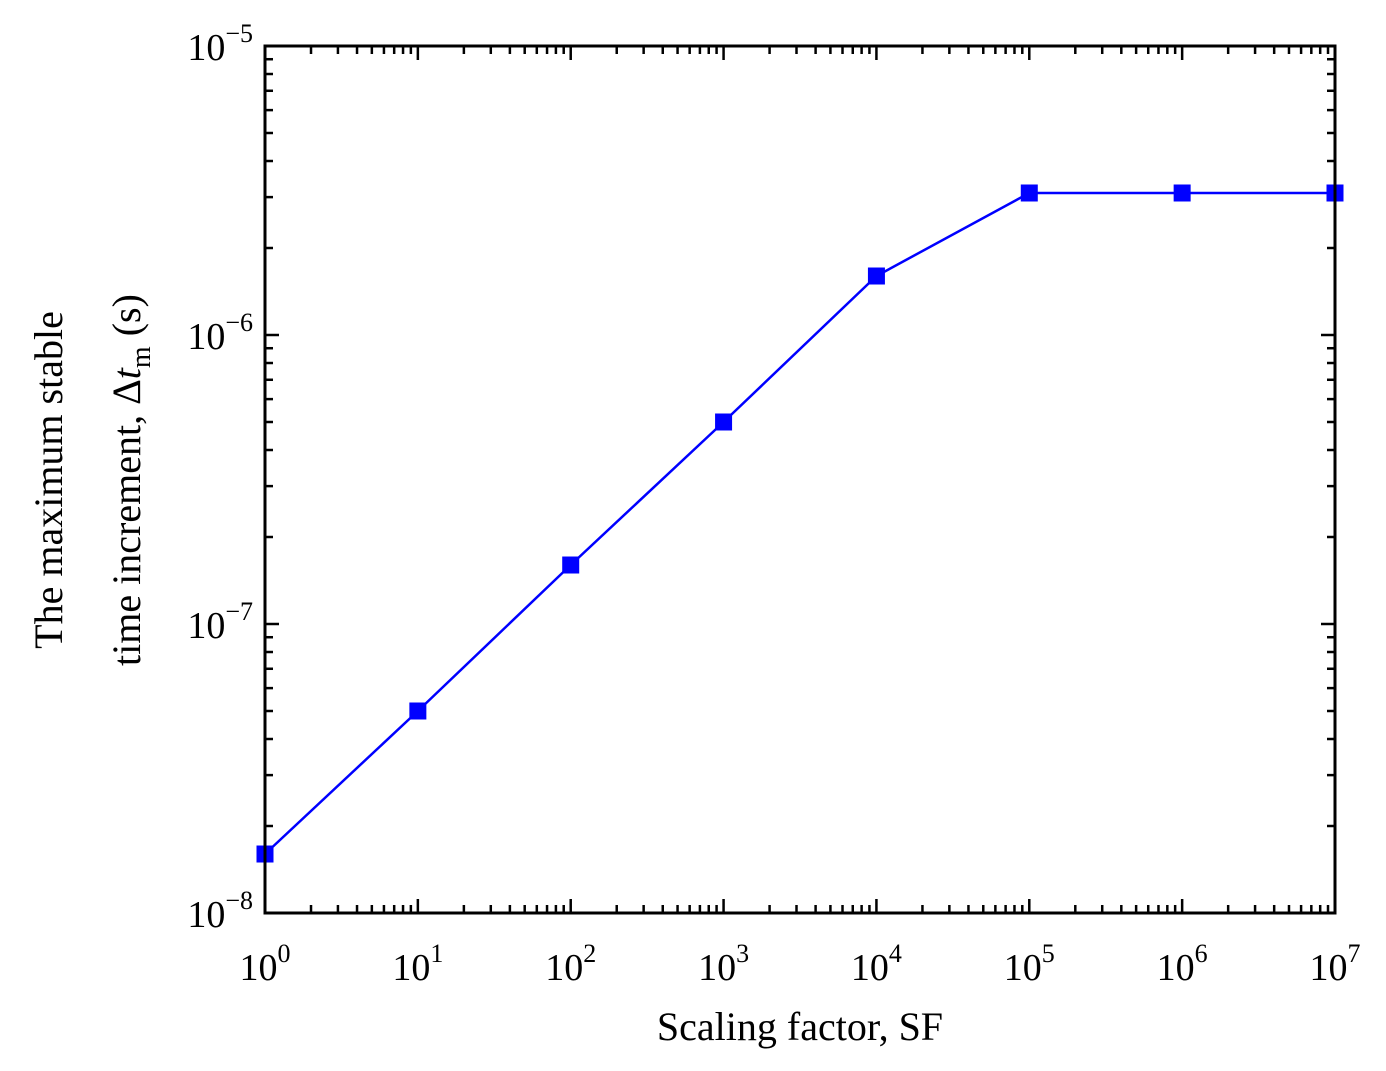  Describe the element at coordinates (126, 373) in the screenshot. I see `y-axis-label-line2-var: t` at that location.